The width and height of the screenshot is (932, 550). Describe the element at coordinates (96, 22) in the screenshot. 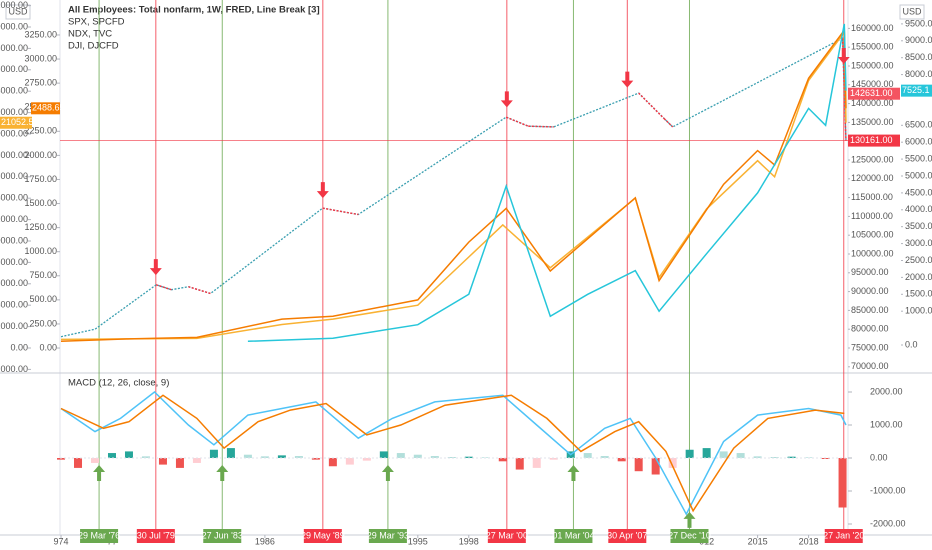

I see `legend-item: SPX, SPCFD` at that location.